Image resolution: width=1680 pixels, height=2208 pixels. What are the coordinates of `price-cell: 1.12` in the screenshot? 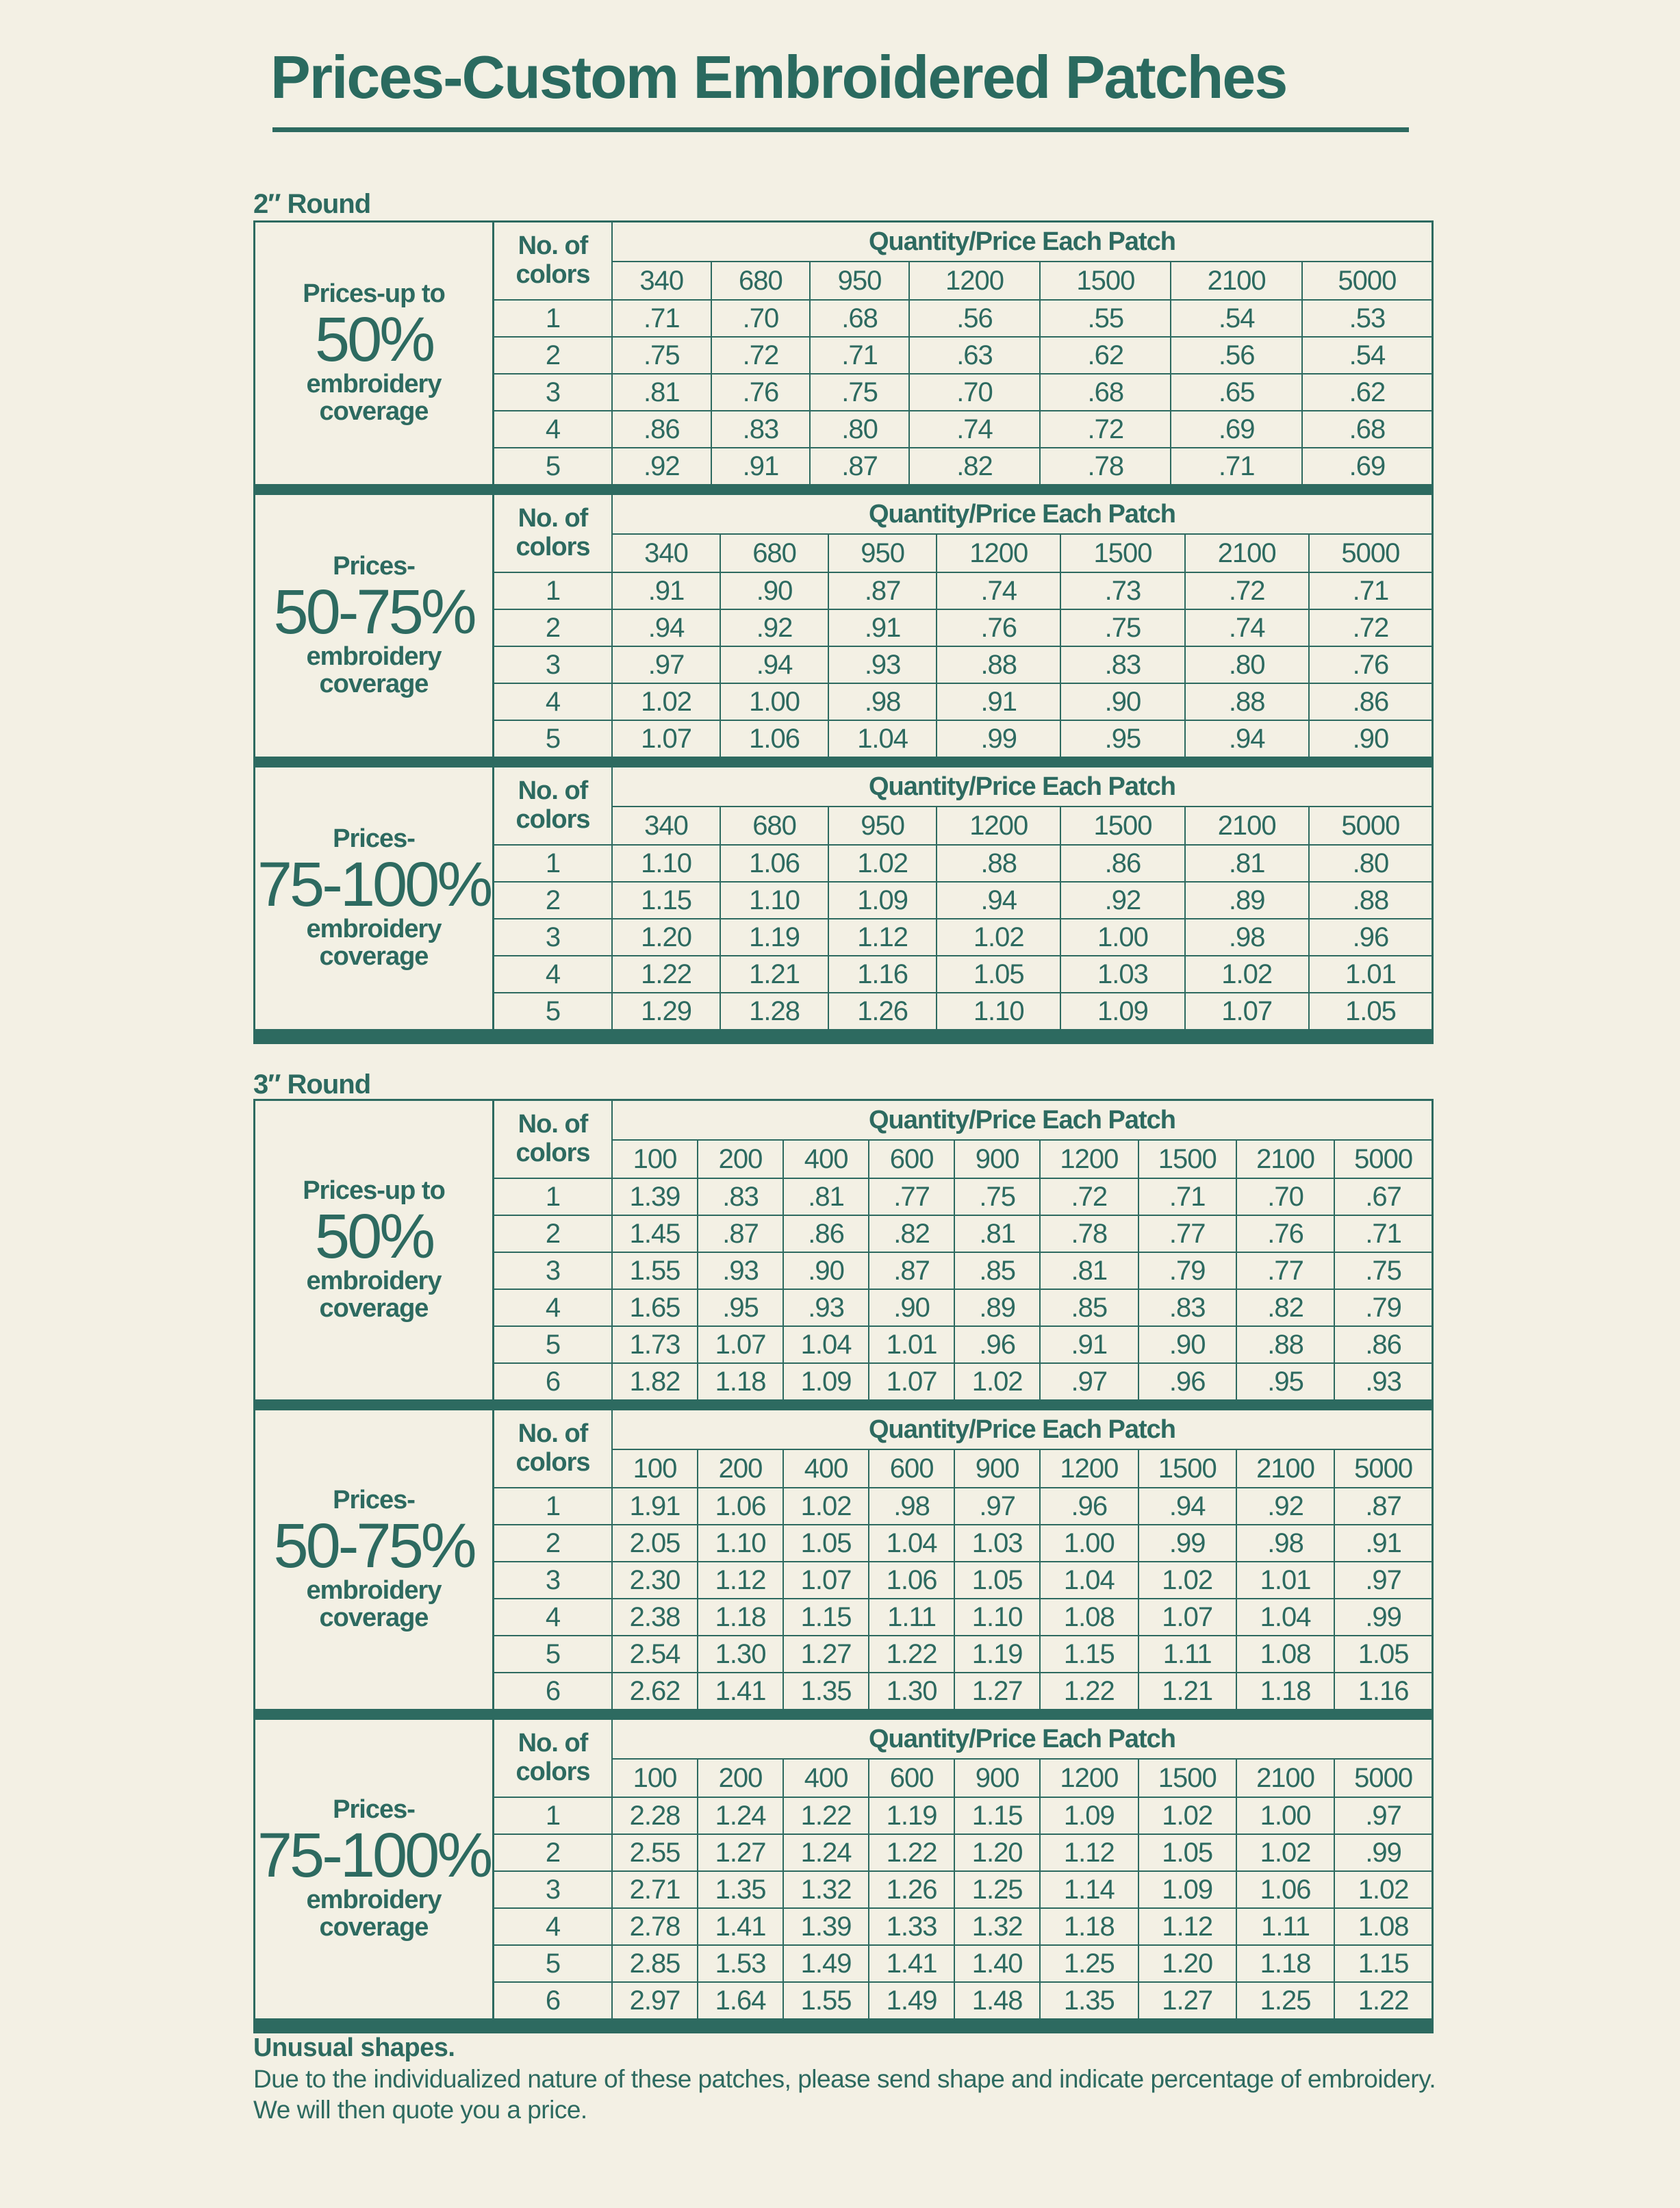 It's located at (741, 1580).